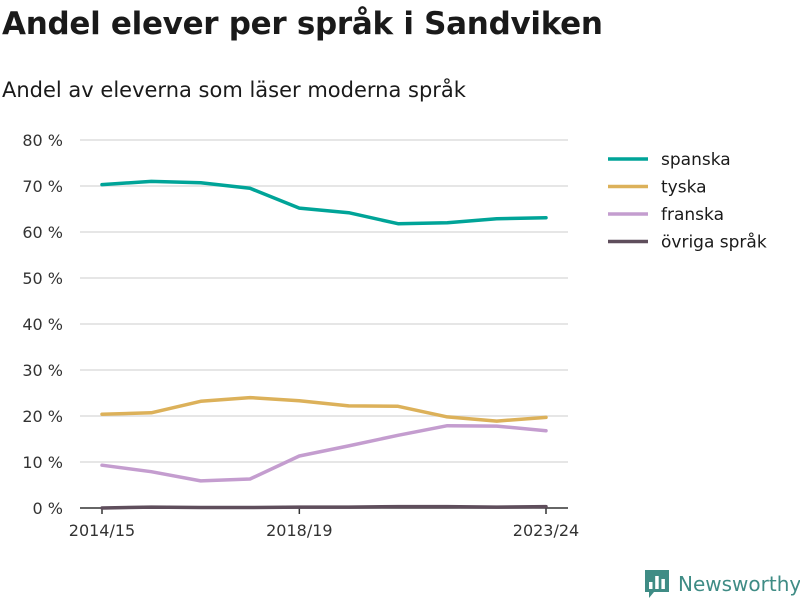 This screenshot has height=600, width=800. Describe the element at coordinates (324, 409) in the screenshot. I see `series-line-tyska` at that location.